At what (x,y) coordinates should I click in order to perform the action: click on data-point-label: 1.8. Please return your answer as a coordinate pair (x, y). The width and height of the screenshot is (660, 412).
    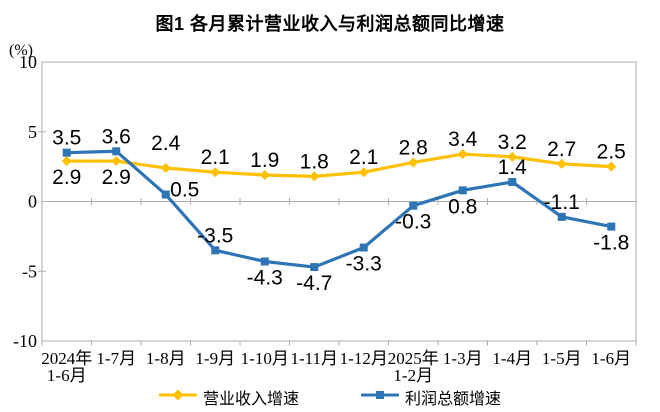
    Looking at the image, I should click on (314, 161).